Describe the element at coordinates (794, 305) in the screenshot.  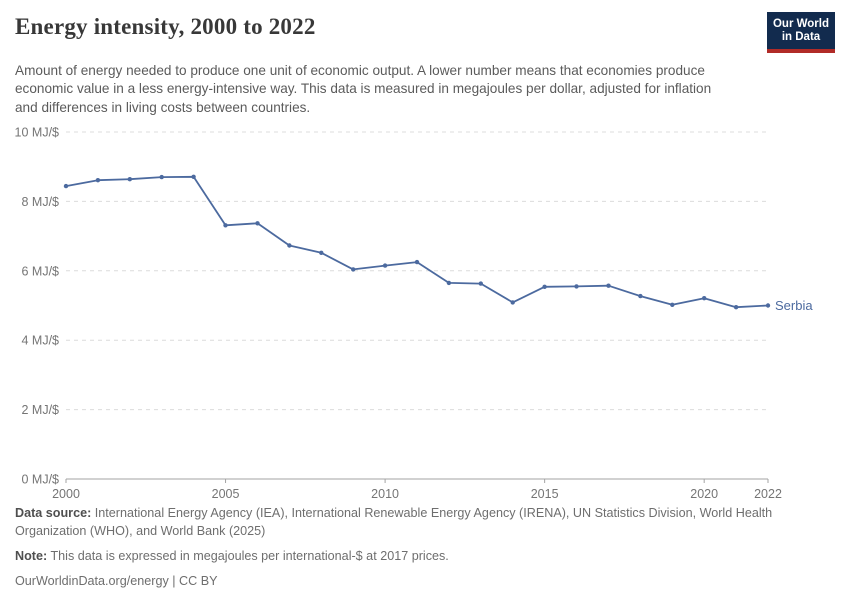
I see `series-label: Serbia` at that location.